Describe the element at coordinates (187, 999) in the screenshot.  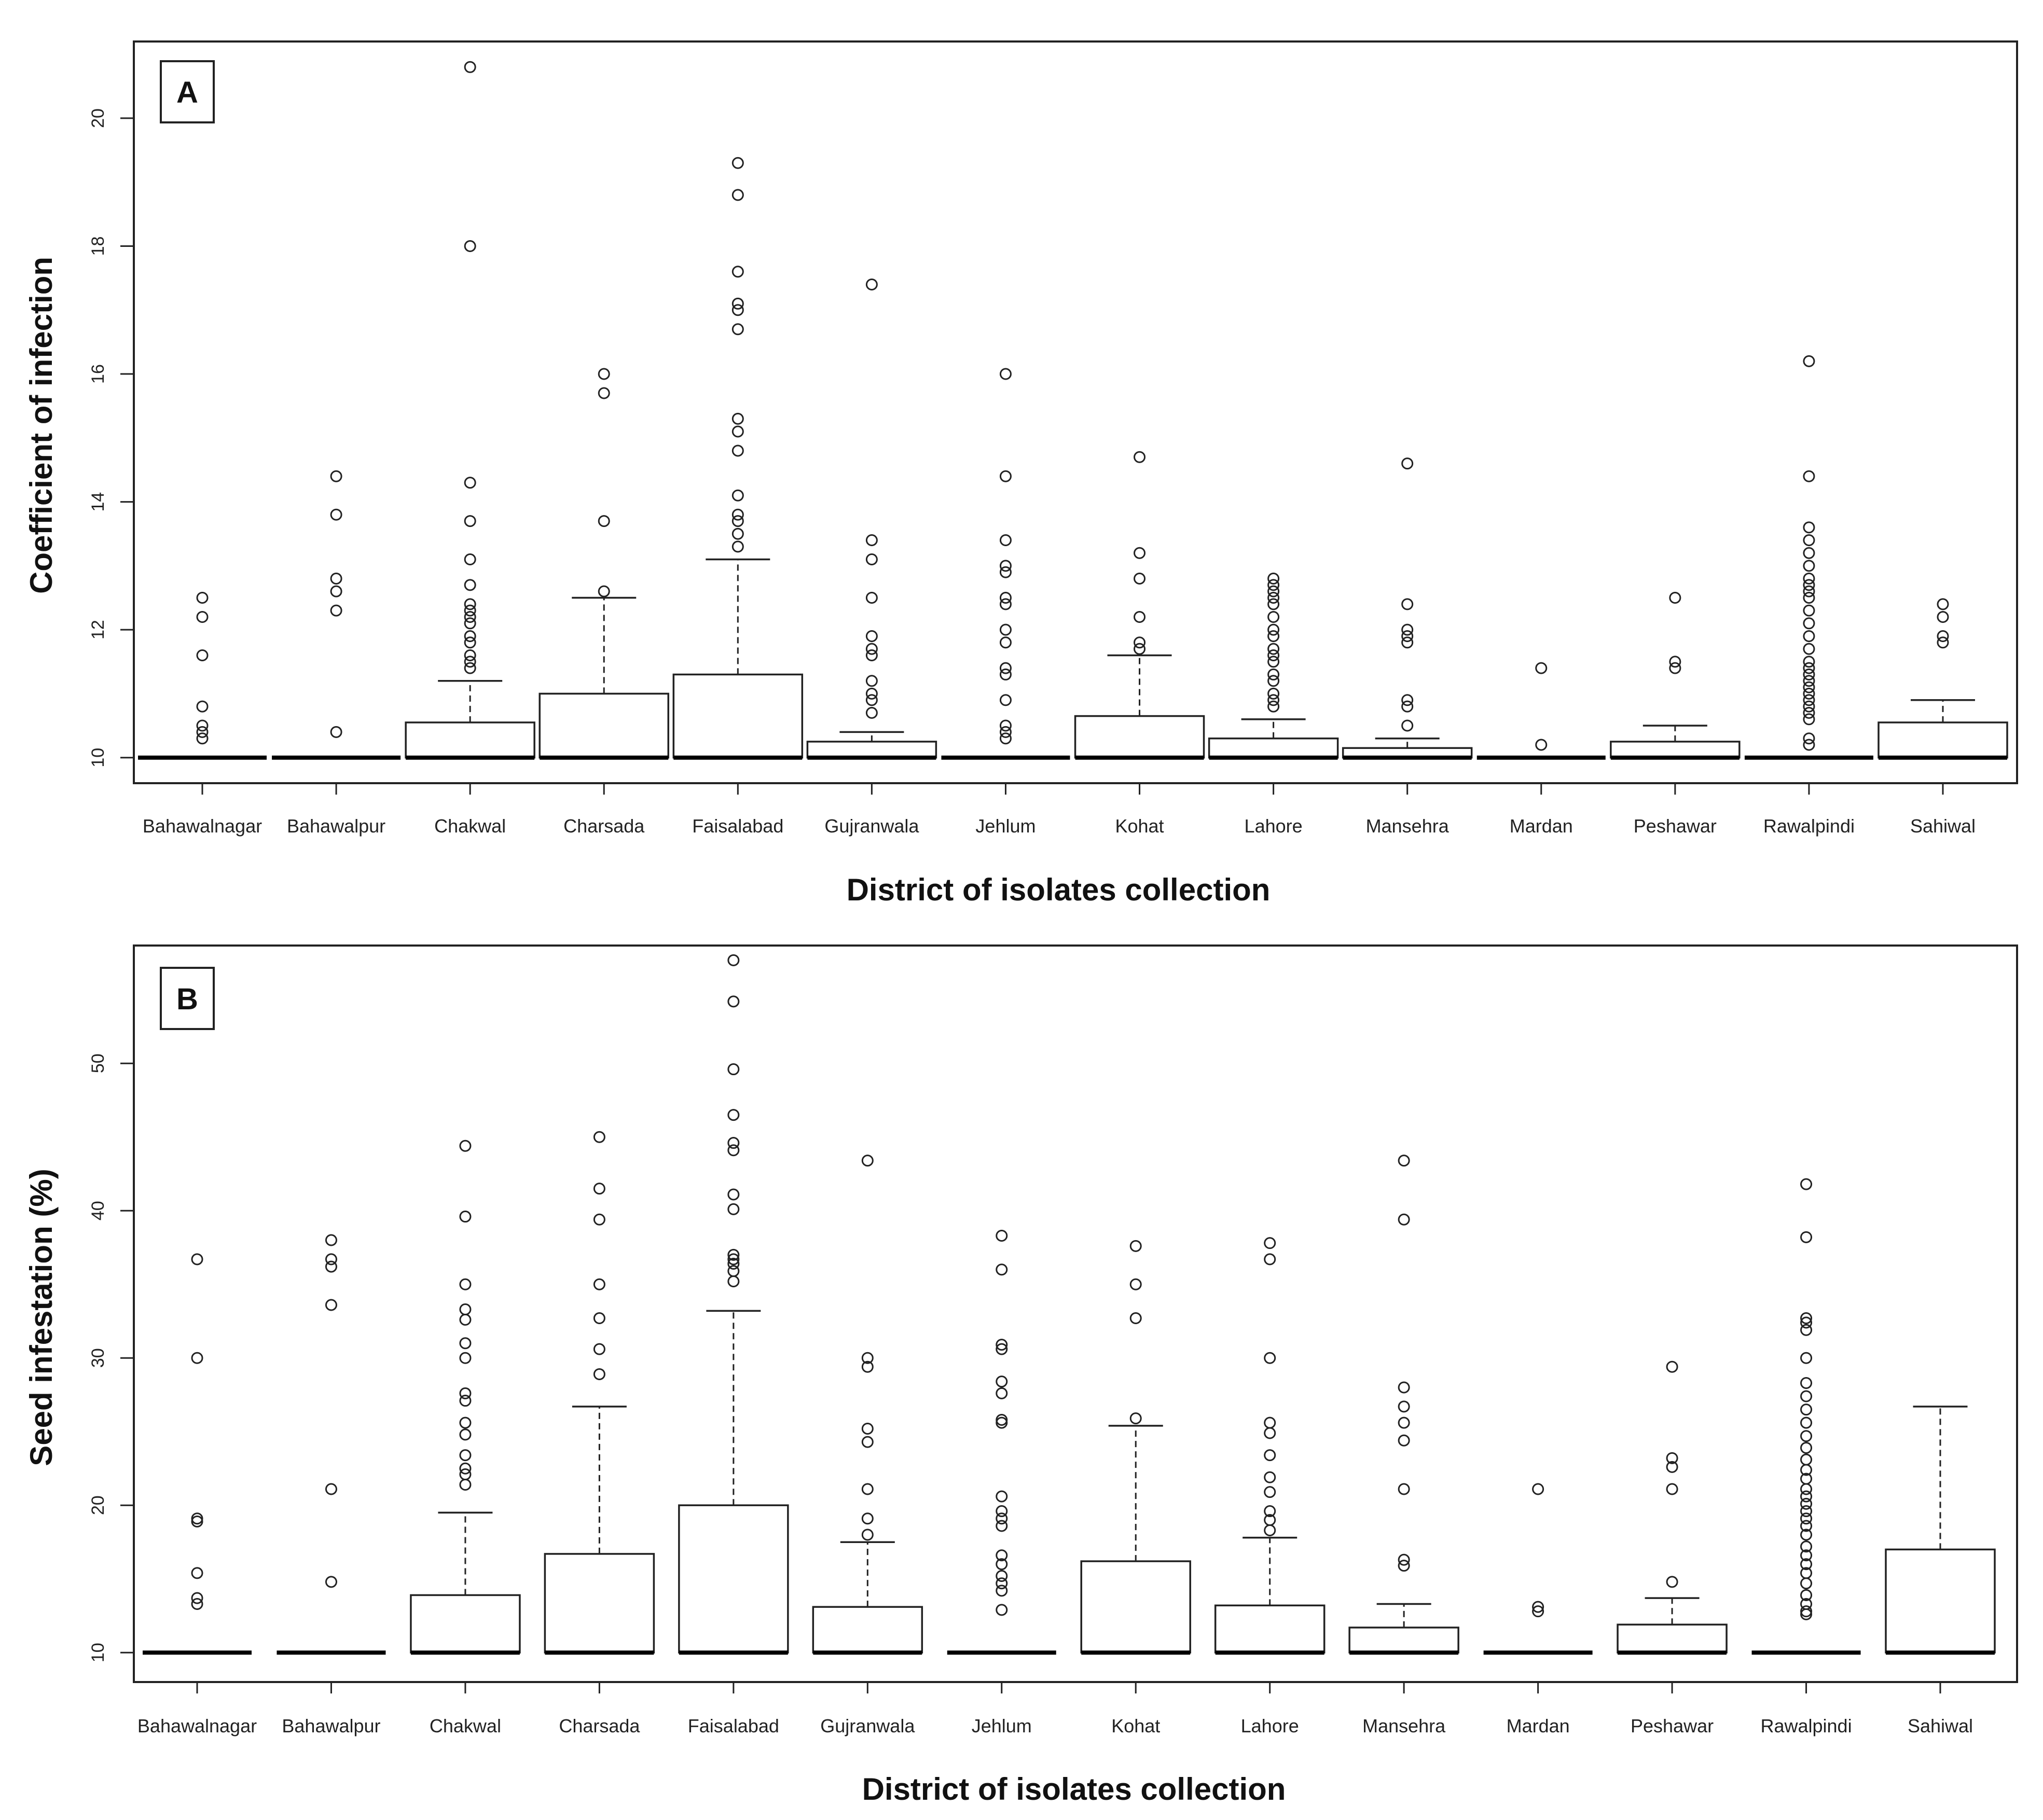
I see `panel-label-b: B` at that location.